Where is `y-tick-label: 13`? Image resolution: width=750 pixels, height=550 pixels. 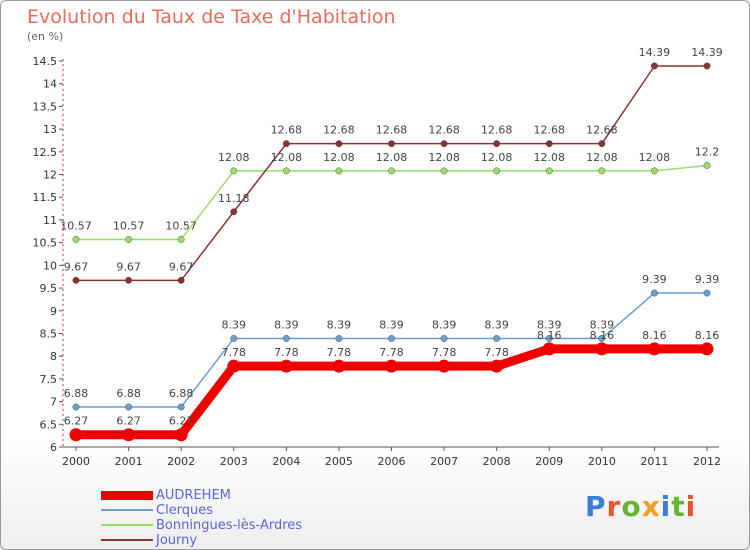
y-tick-label: 13 is located at coordinates (50, 129).